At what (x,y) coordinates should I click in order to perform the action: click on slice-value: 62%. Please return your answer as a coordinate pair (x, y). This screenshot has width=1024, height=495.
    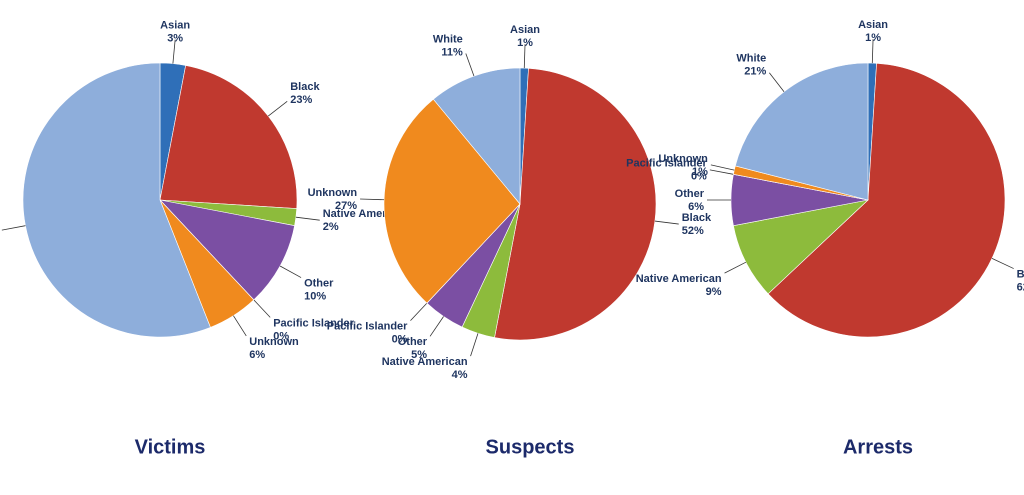
    Looking at the image, I should click on (1020, 287).